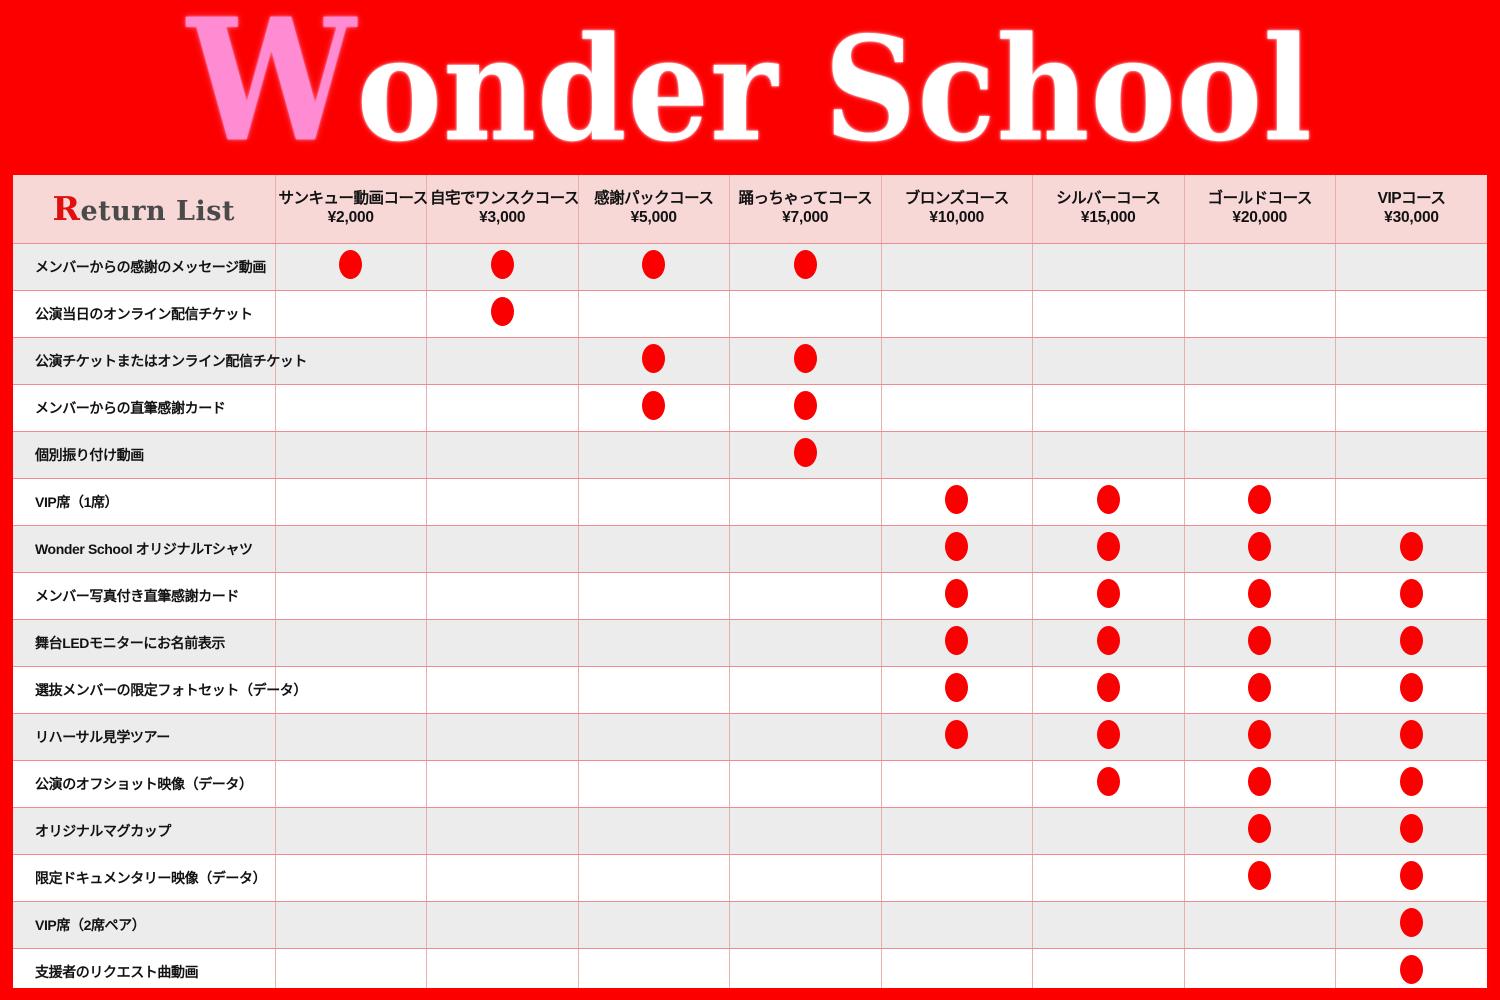  I want to click on reward-label: メンバーからの感謝のメッセージ動画, so click(144, 267).